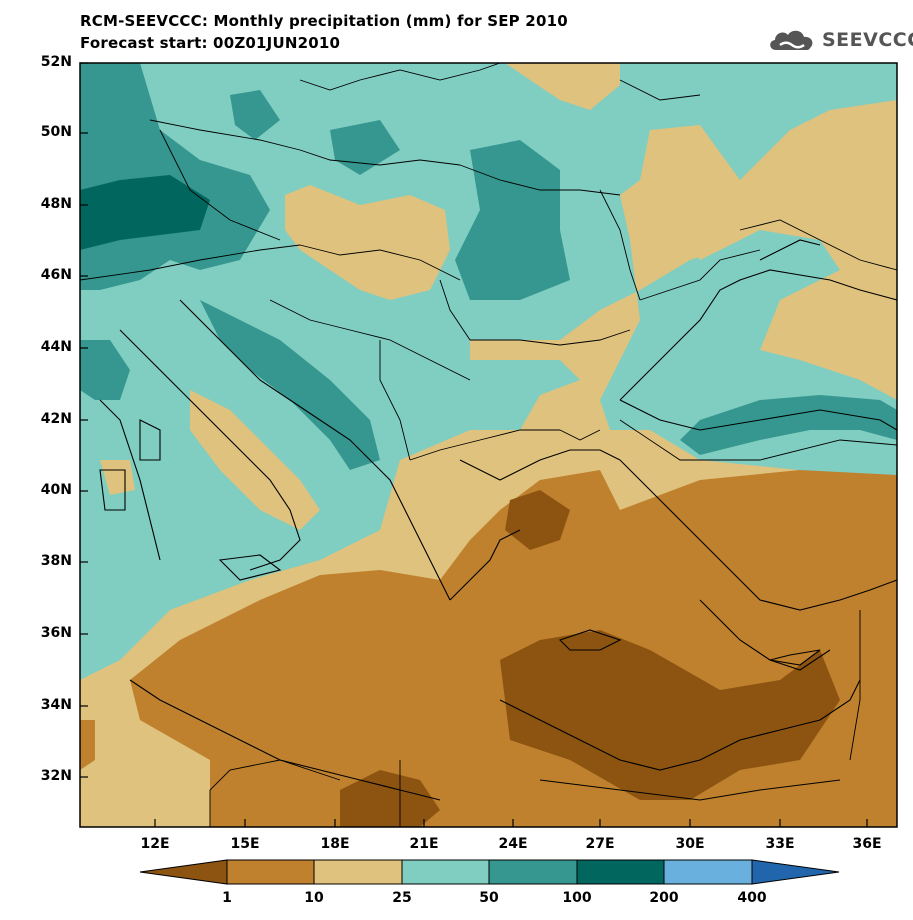 Image resolution: width=913 pixels, height=920 pixels. Describe the element at coordinates (227, 898) in the screenshot. I see `colorbar-label-1: 1` at that location.